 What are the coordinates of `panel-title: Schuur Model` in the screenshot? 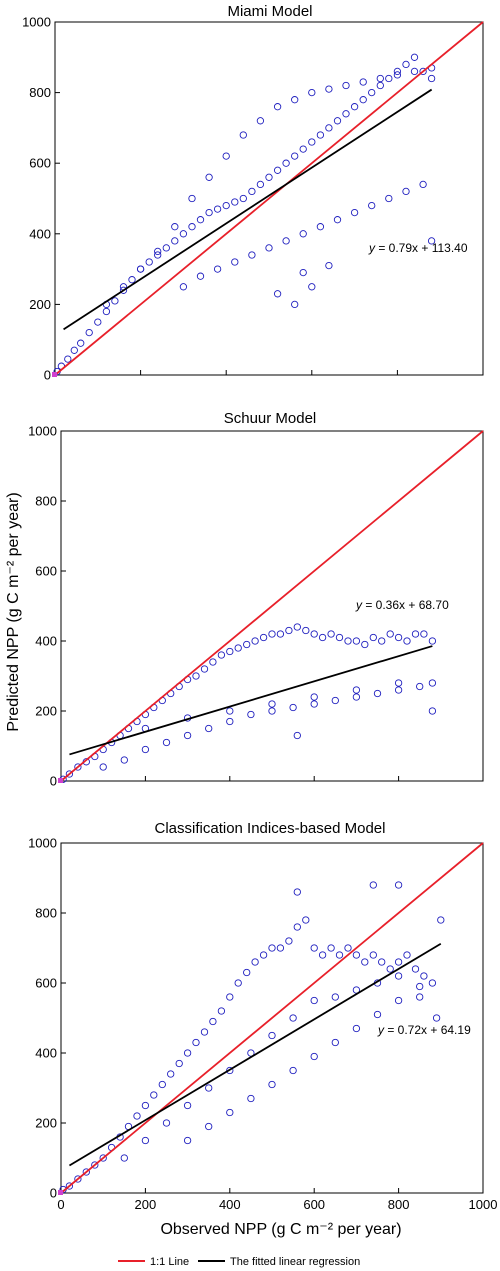 It's located at (270, 418).